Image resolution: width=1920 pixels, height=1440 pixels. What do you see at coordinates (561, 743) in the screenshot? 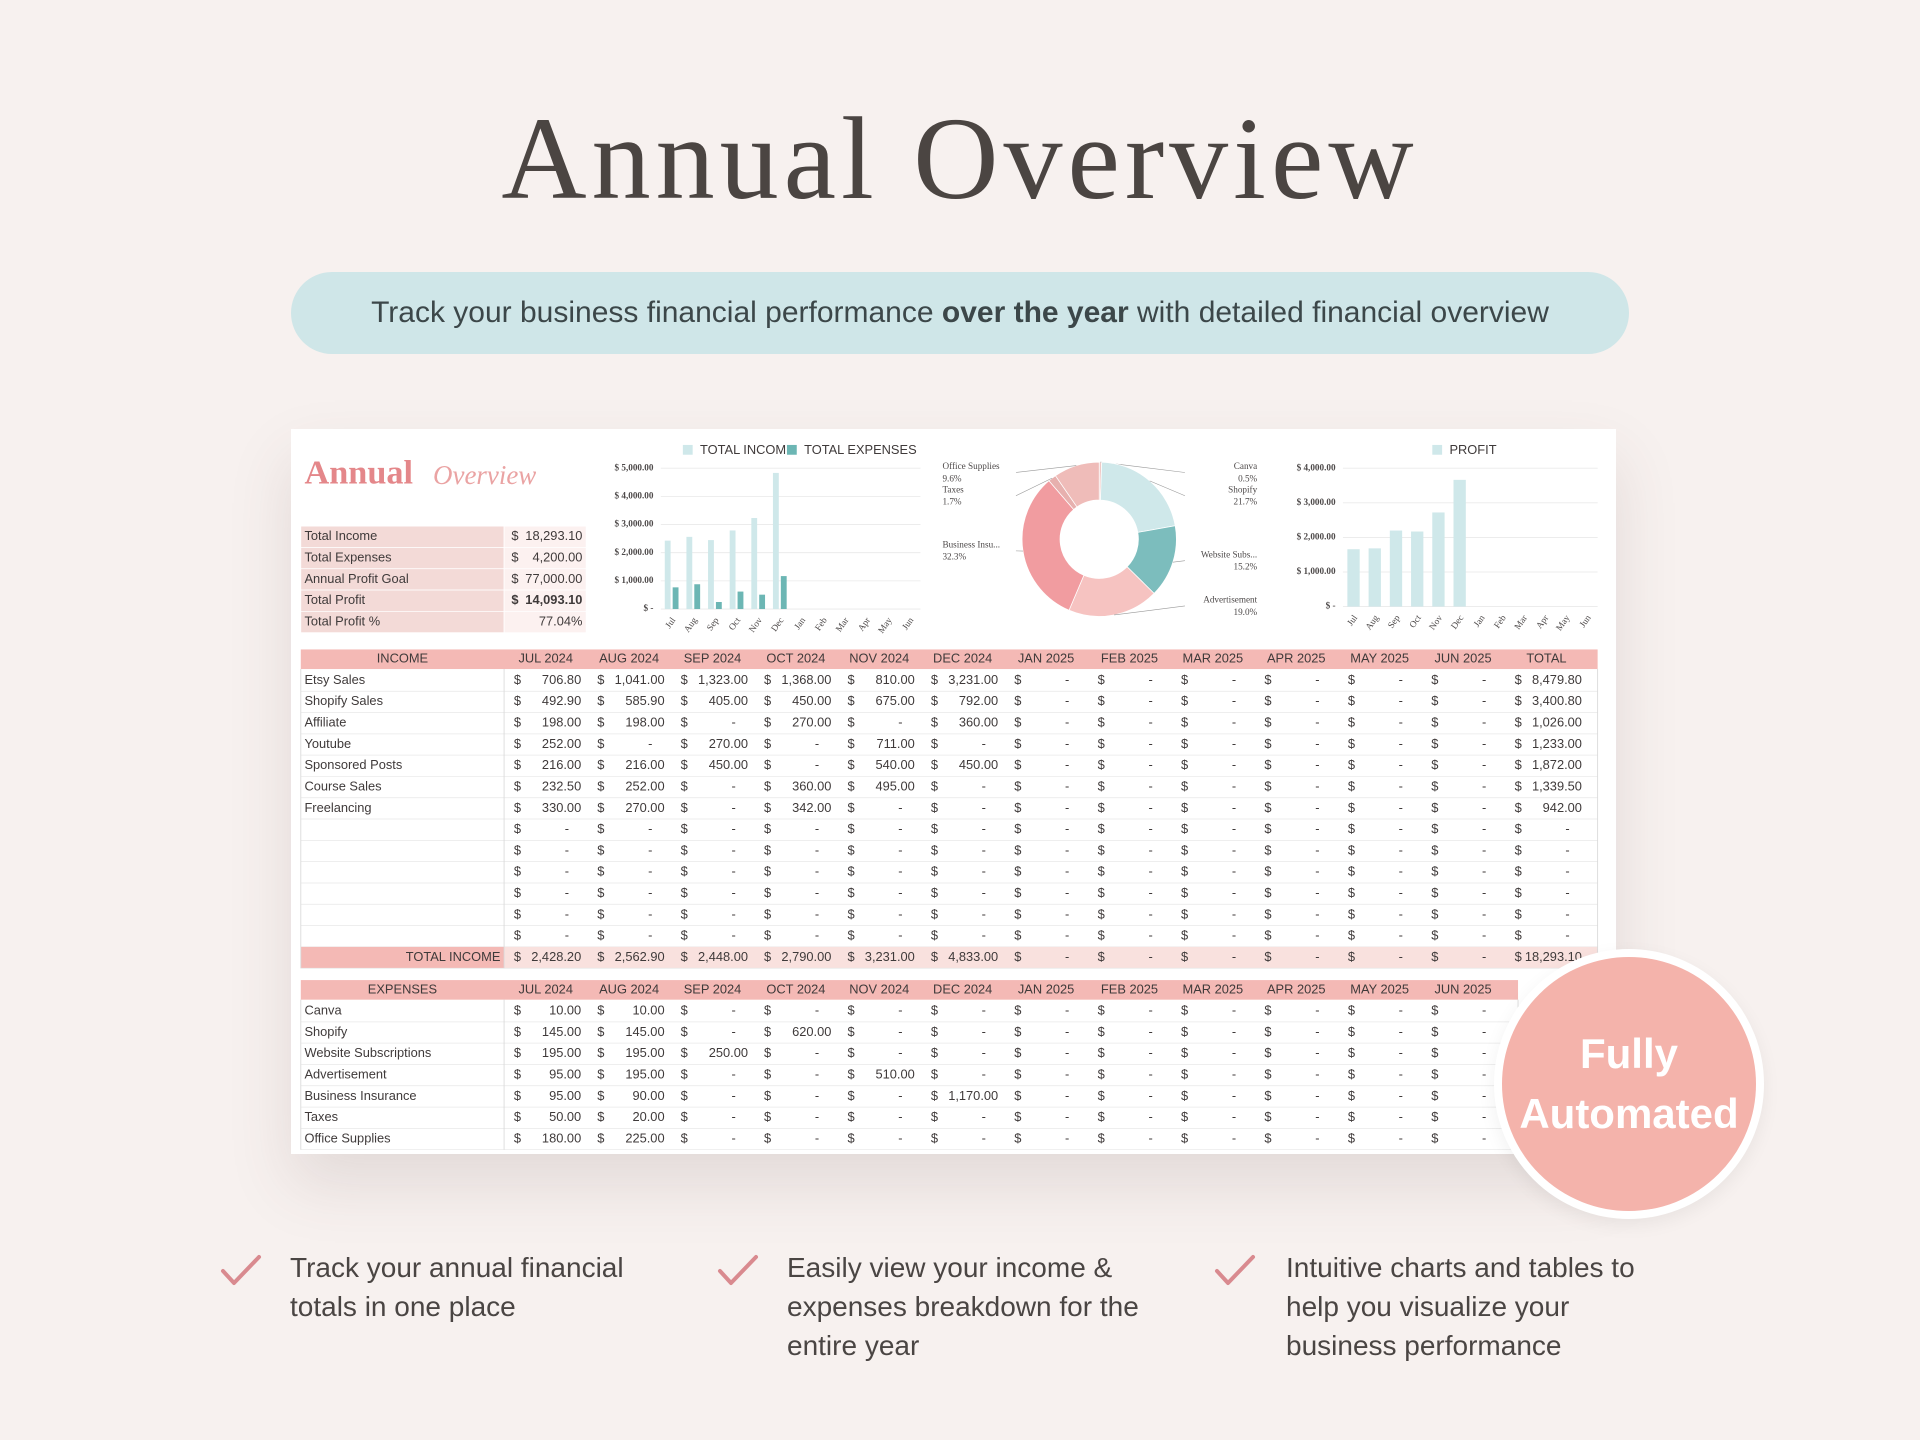
I see `cell-value: 252.00` at bounding box center [561, 743].